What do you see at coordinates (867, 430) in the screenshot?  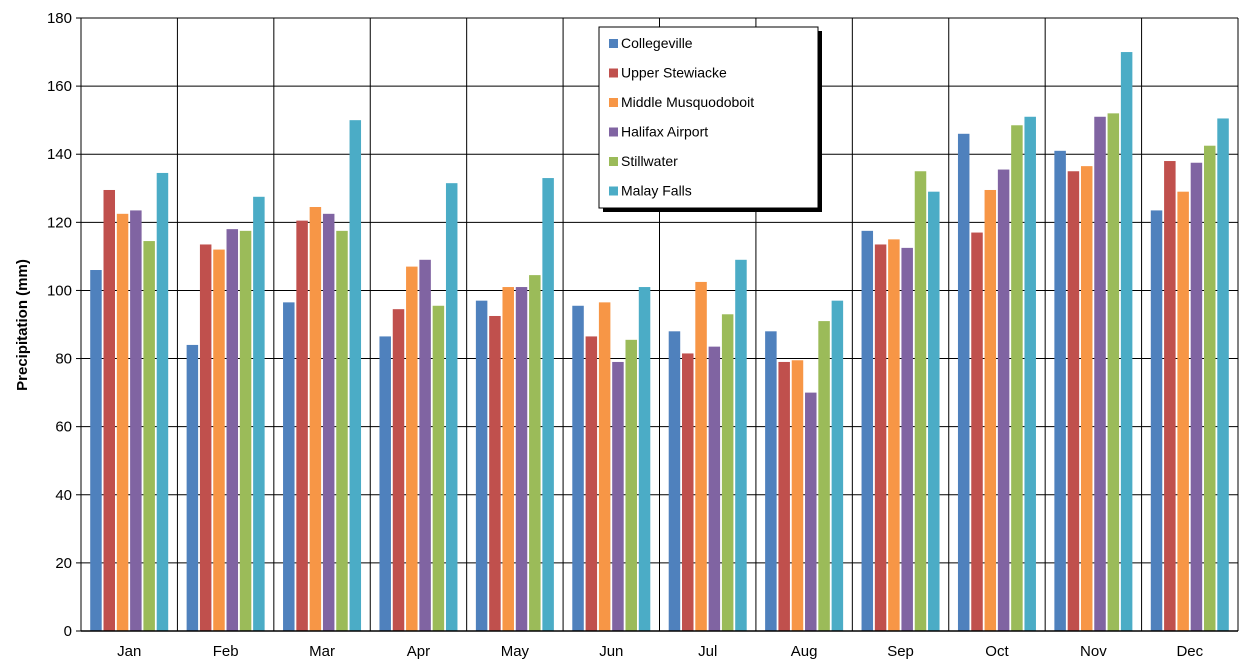 I see `bar-collegeville-sep` at bounding box center [867, 430].